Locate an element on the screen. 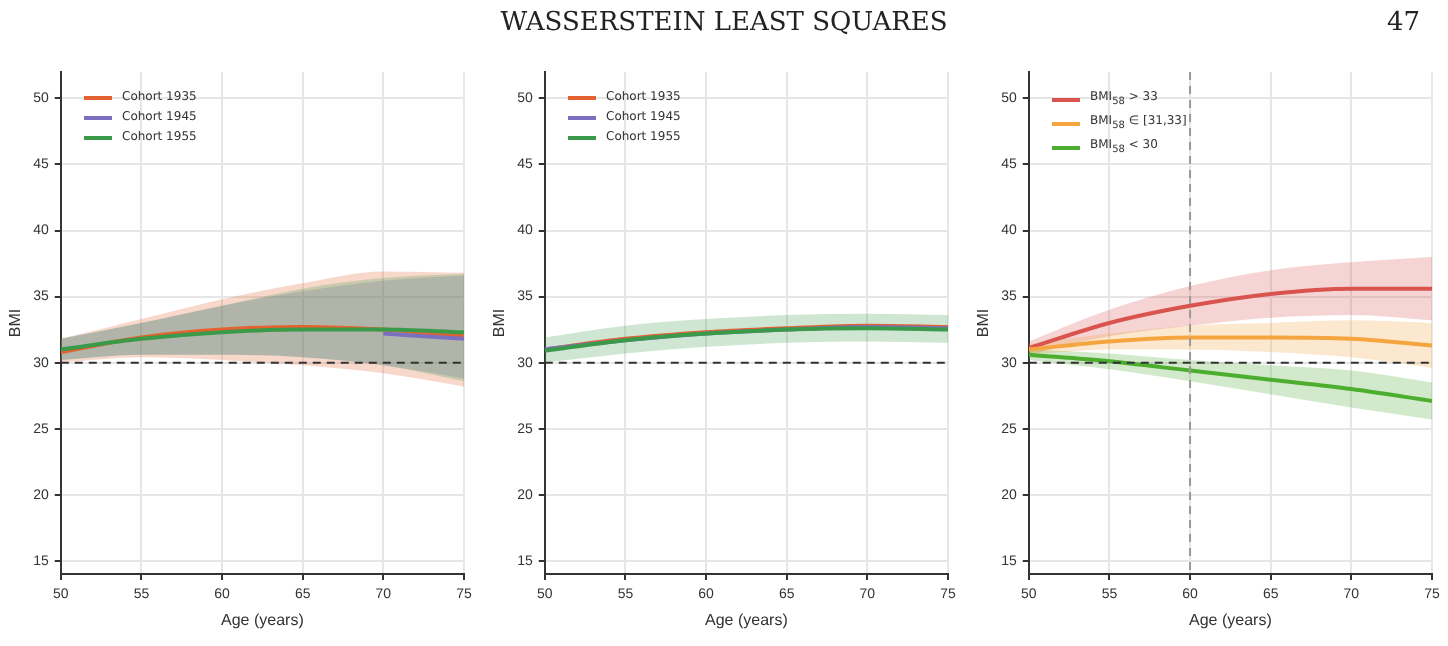 The width and height of the screenshot is (1448, 646). text: WASSERSTEIN LEAST SQUARES is located at coordinates (724, 23).